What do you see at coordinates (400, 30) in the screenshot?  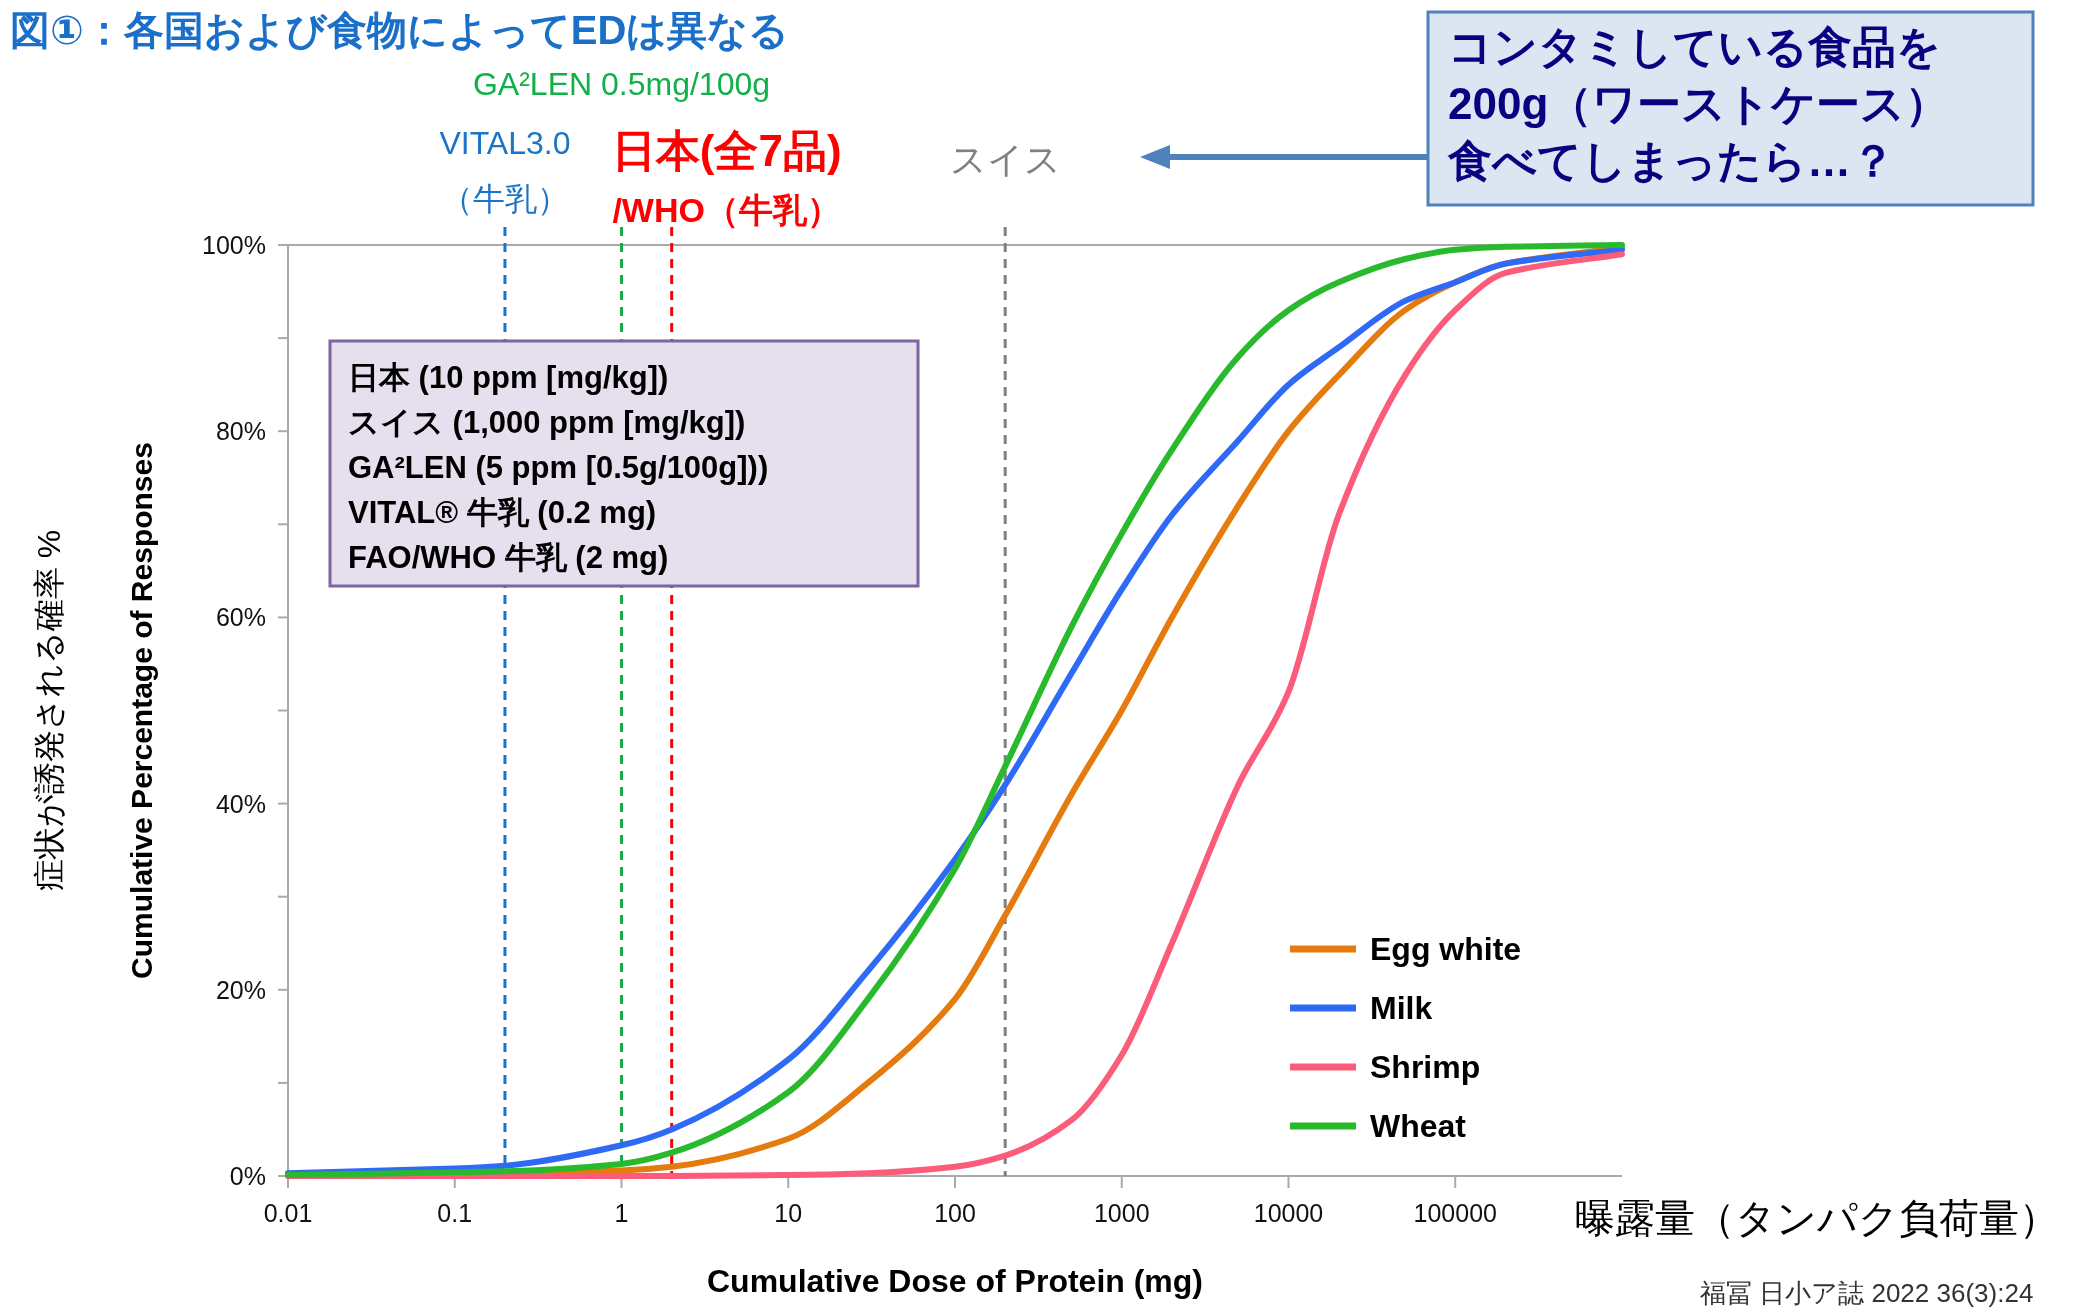 I see `chart-title: 図①：各国および食物によってEDは異なる` at bounding box center [400, 30].